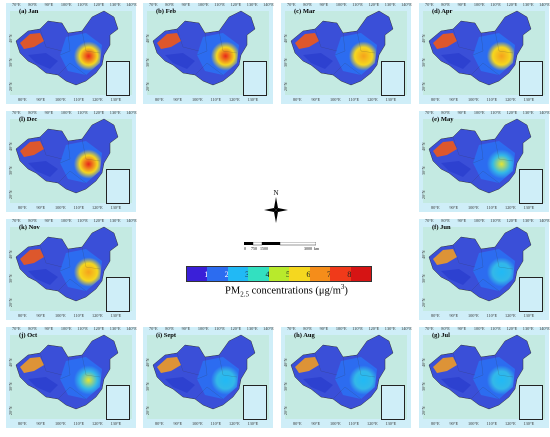 This screenshot has width=550, height=437. What do you see at coordinates (441, 227) in the screenshot?
I see `panel-label: (f) Jun` at bounding box center [441, 227].